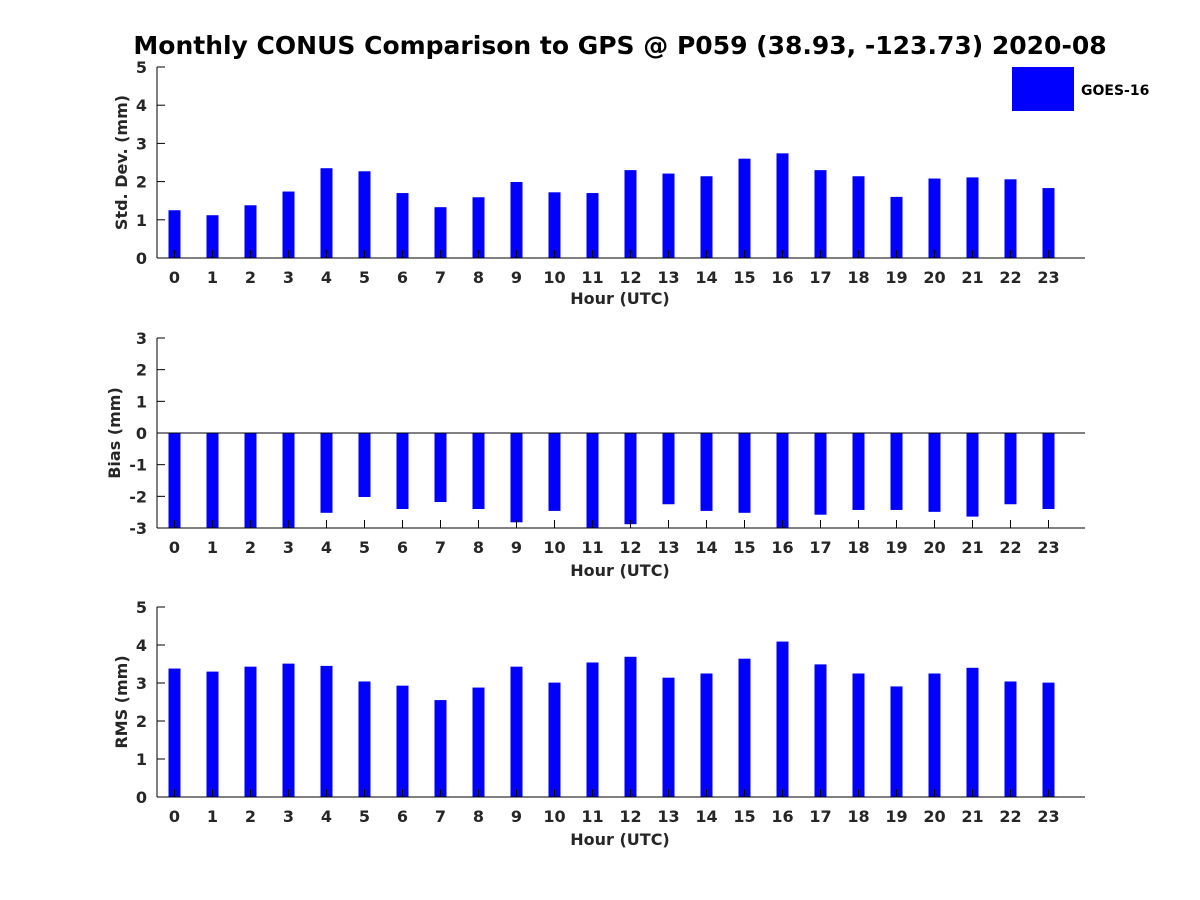 This screenshot has width=1200, height=900. I want to click on x-tick-label: 9, so click(516, 547).